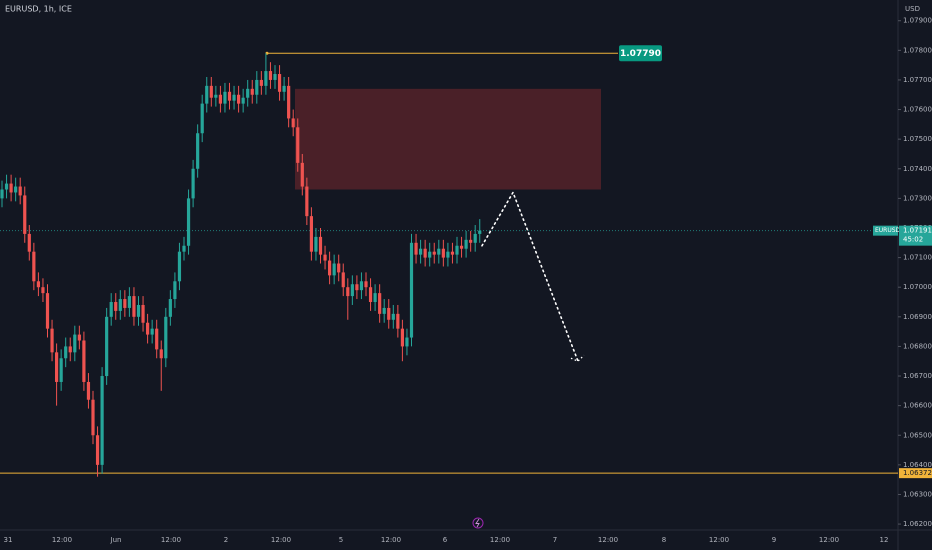 This screenshot has width=932, height=550. I want to click on y-tick-label: 1.06500, so click(917, 435).